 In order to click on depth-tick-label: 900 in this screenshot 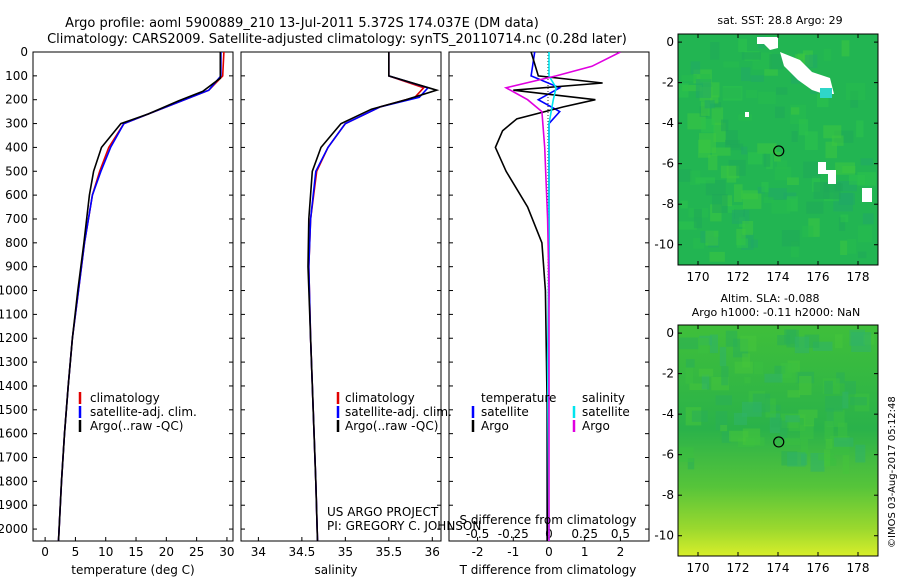, I will do `click(16, 267)`.